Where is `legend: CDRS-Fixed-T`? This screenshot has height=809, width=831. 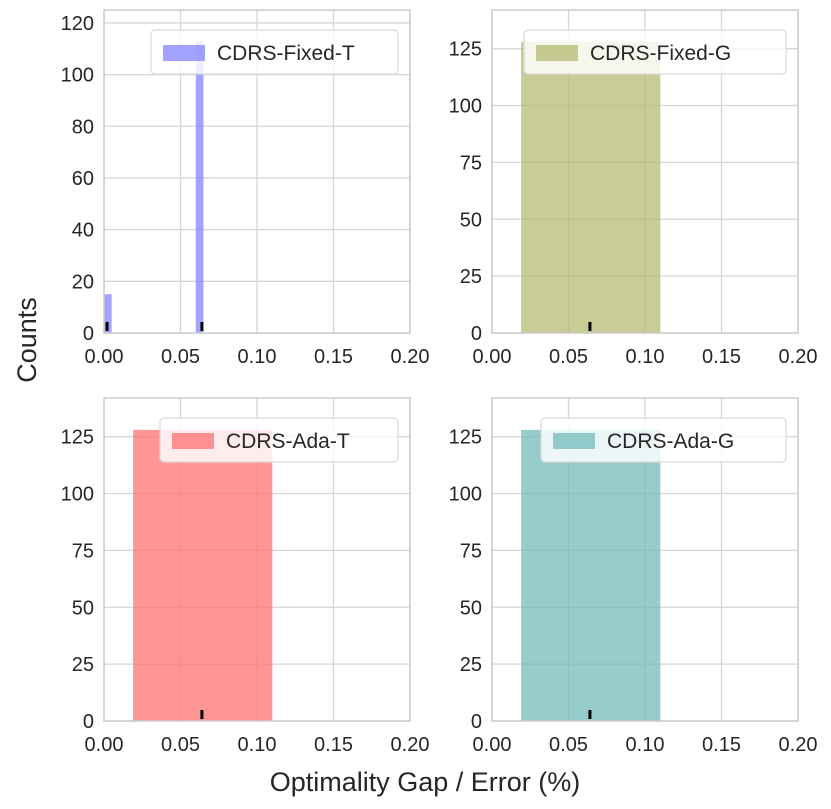 legend: CDRS-Fixed-T is located at coordinates (274, 52).